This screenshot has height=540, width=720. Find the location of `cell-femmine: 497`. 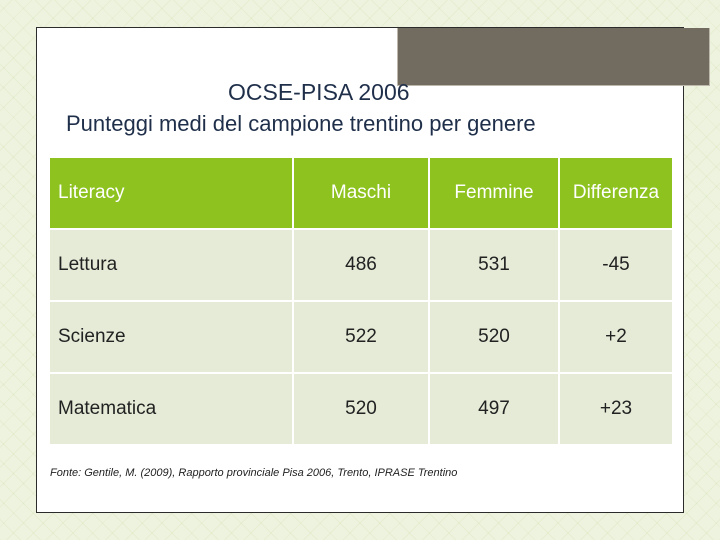

cell-femmine: 497 is located at coordinates (494, 409).